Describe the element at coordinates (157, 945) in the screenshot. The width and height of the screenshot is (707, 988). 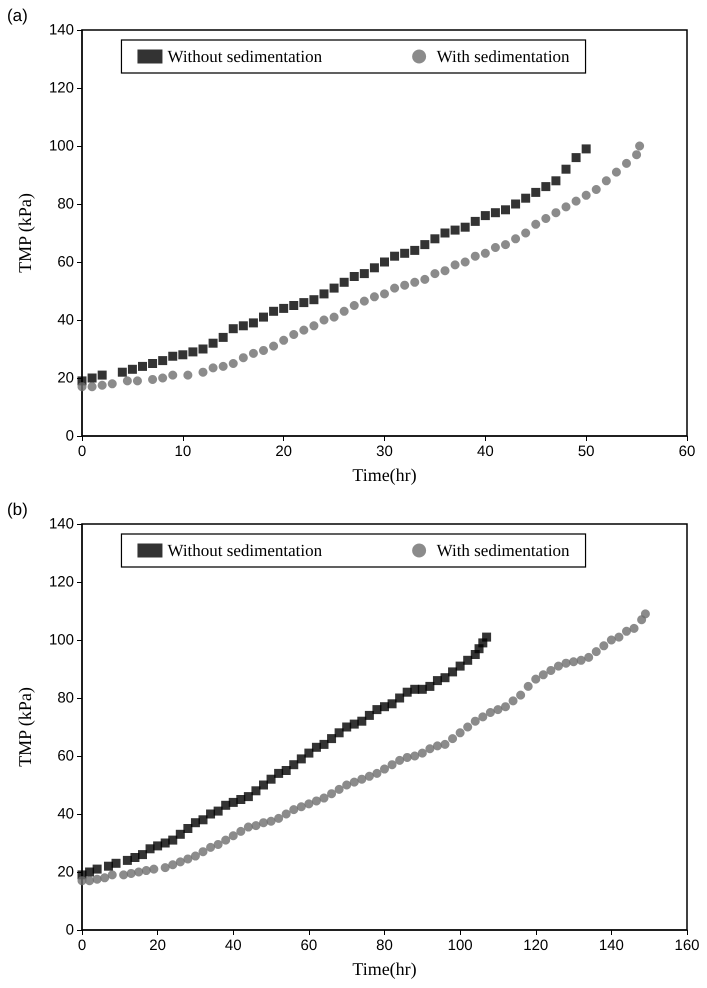
I see `x-tick-label: 20` at that location.